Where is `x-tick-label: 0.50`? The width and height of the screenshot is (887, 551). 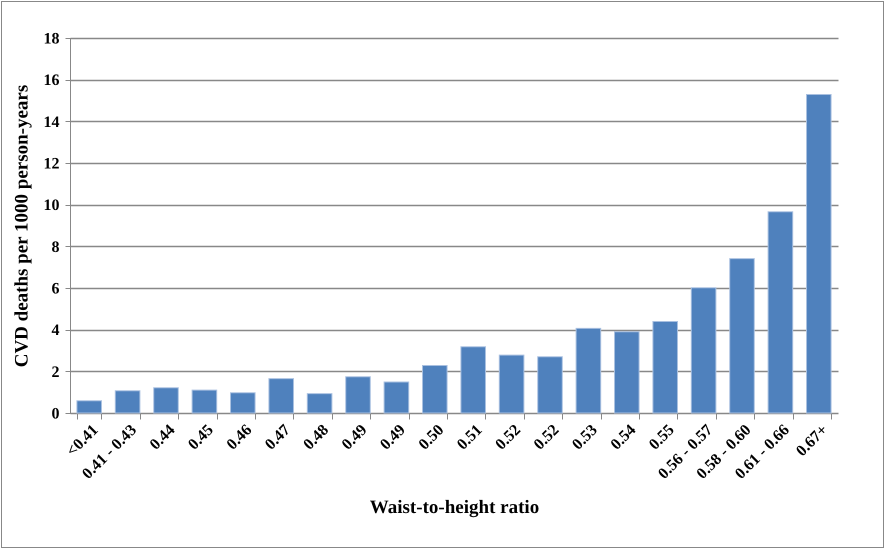
x-tick-label: 0.50 is located at coordinates (432, 438).